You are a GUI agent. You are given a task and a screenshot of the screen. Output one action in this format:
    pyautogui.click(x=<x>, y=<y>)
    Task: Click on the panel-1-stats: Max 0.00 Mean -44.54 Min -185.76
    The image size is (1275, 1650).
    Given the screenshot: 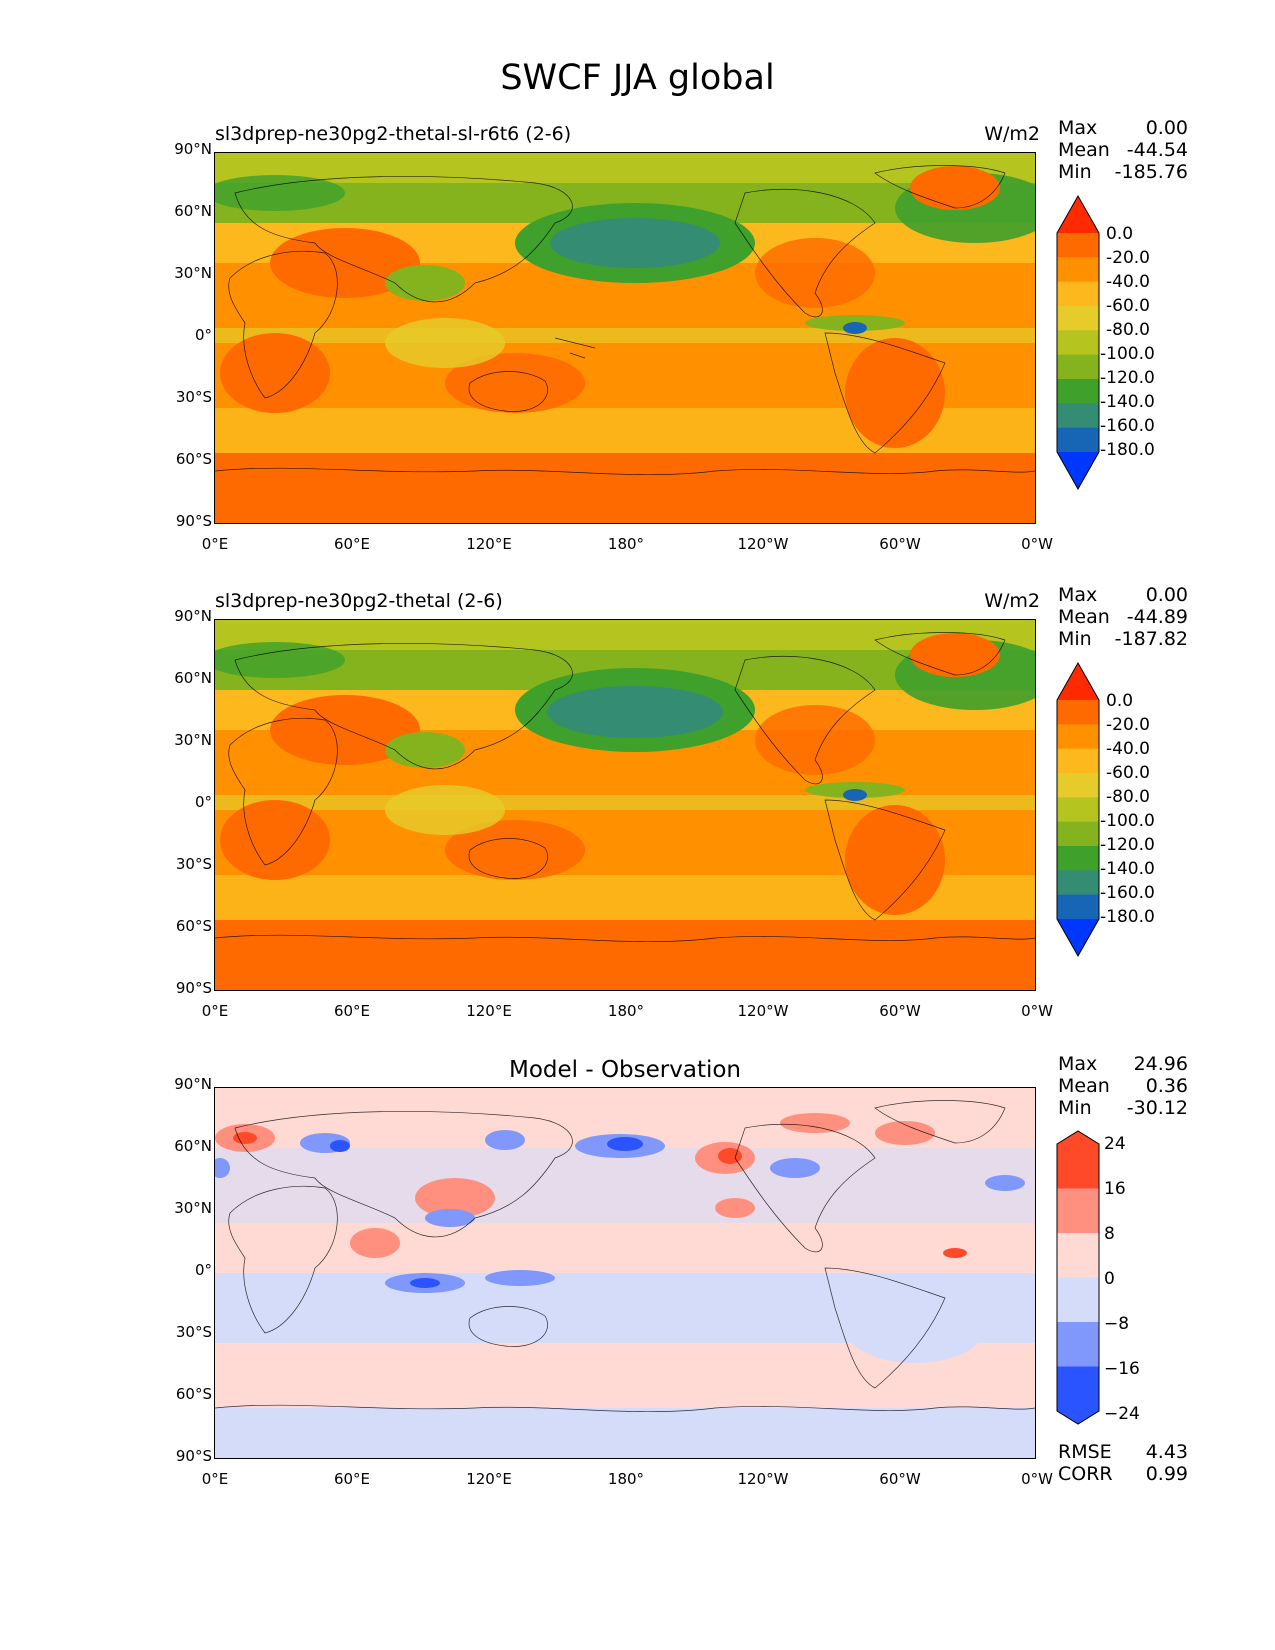 What is the action you would take?
    pyautogui.click(x=1123, y=150)
    